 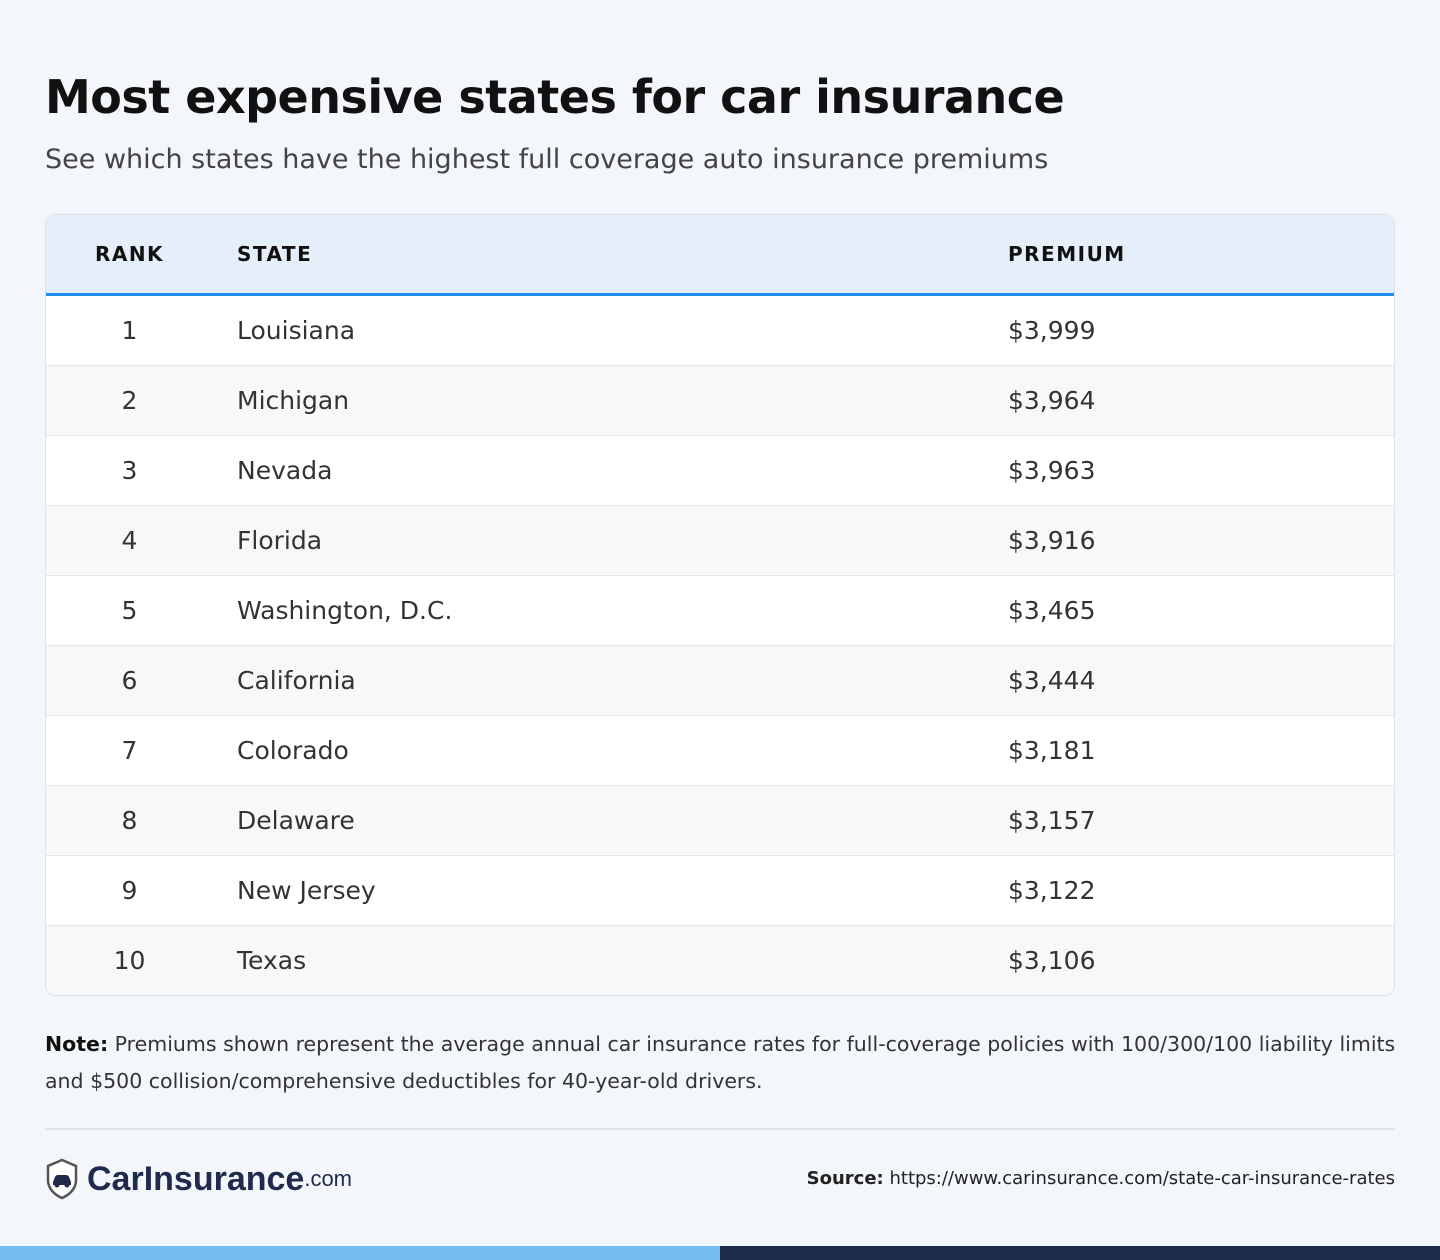 I want to click on table-row: 3 Nevada $3,963, so click(x=720, y=470).